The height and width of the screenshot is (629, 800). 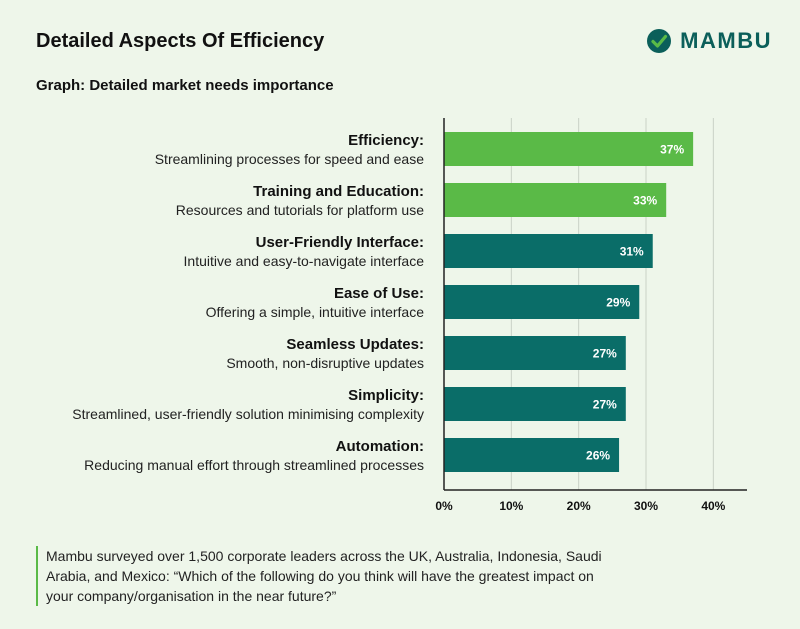 I want to click on bar-value-label: 31%, so click(x=632, y=252).